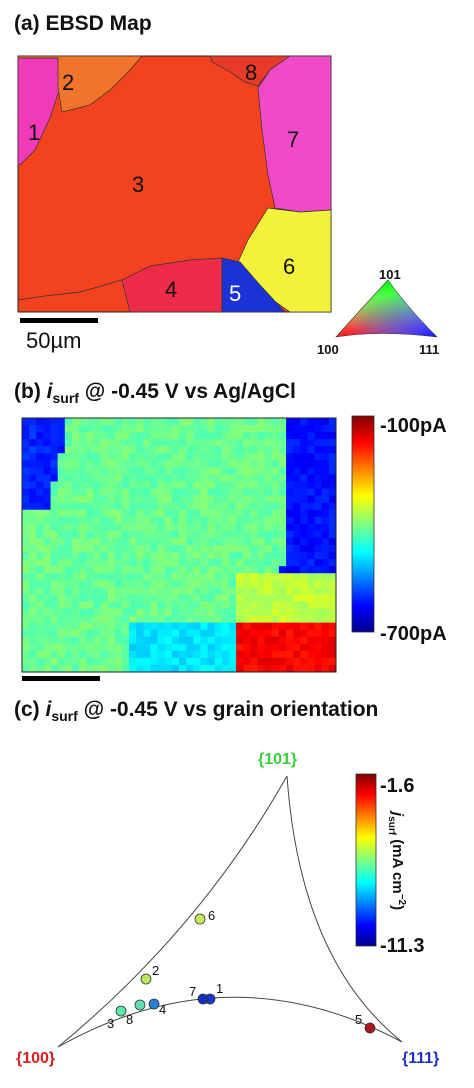 The image size is (474, 1088). What do you see at coordinates (162, 1009) in the screenshot?
I see `orientation-point-label-4: 4` at bounding box center [162, 1009].